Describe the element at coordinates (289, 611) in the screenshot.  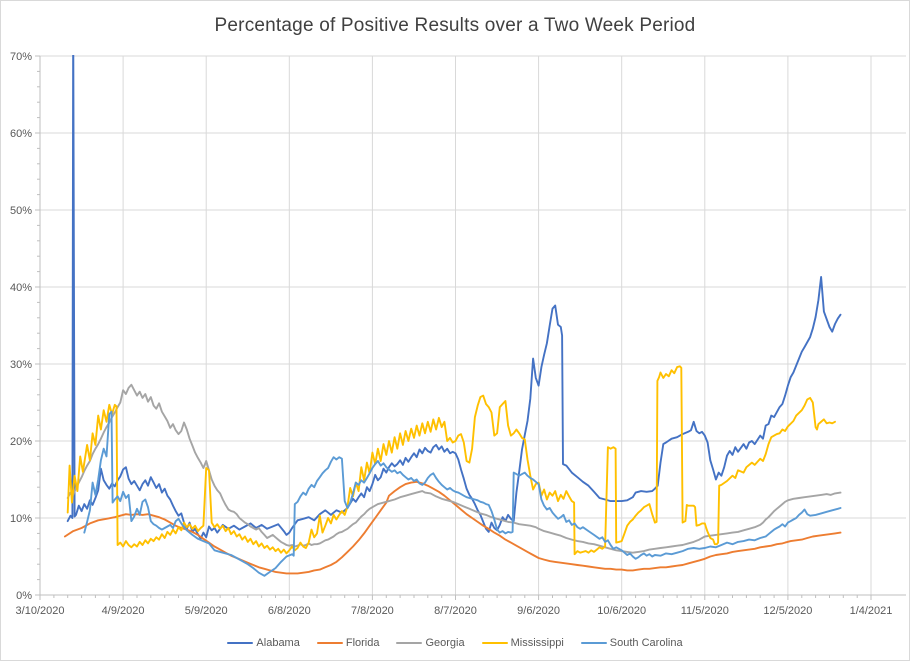
I see `x-axis-tick-label: 6/8/2020` at that location.